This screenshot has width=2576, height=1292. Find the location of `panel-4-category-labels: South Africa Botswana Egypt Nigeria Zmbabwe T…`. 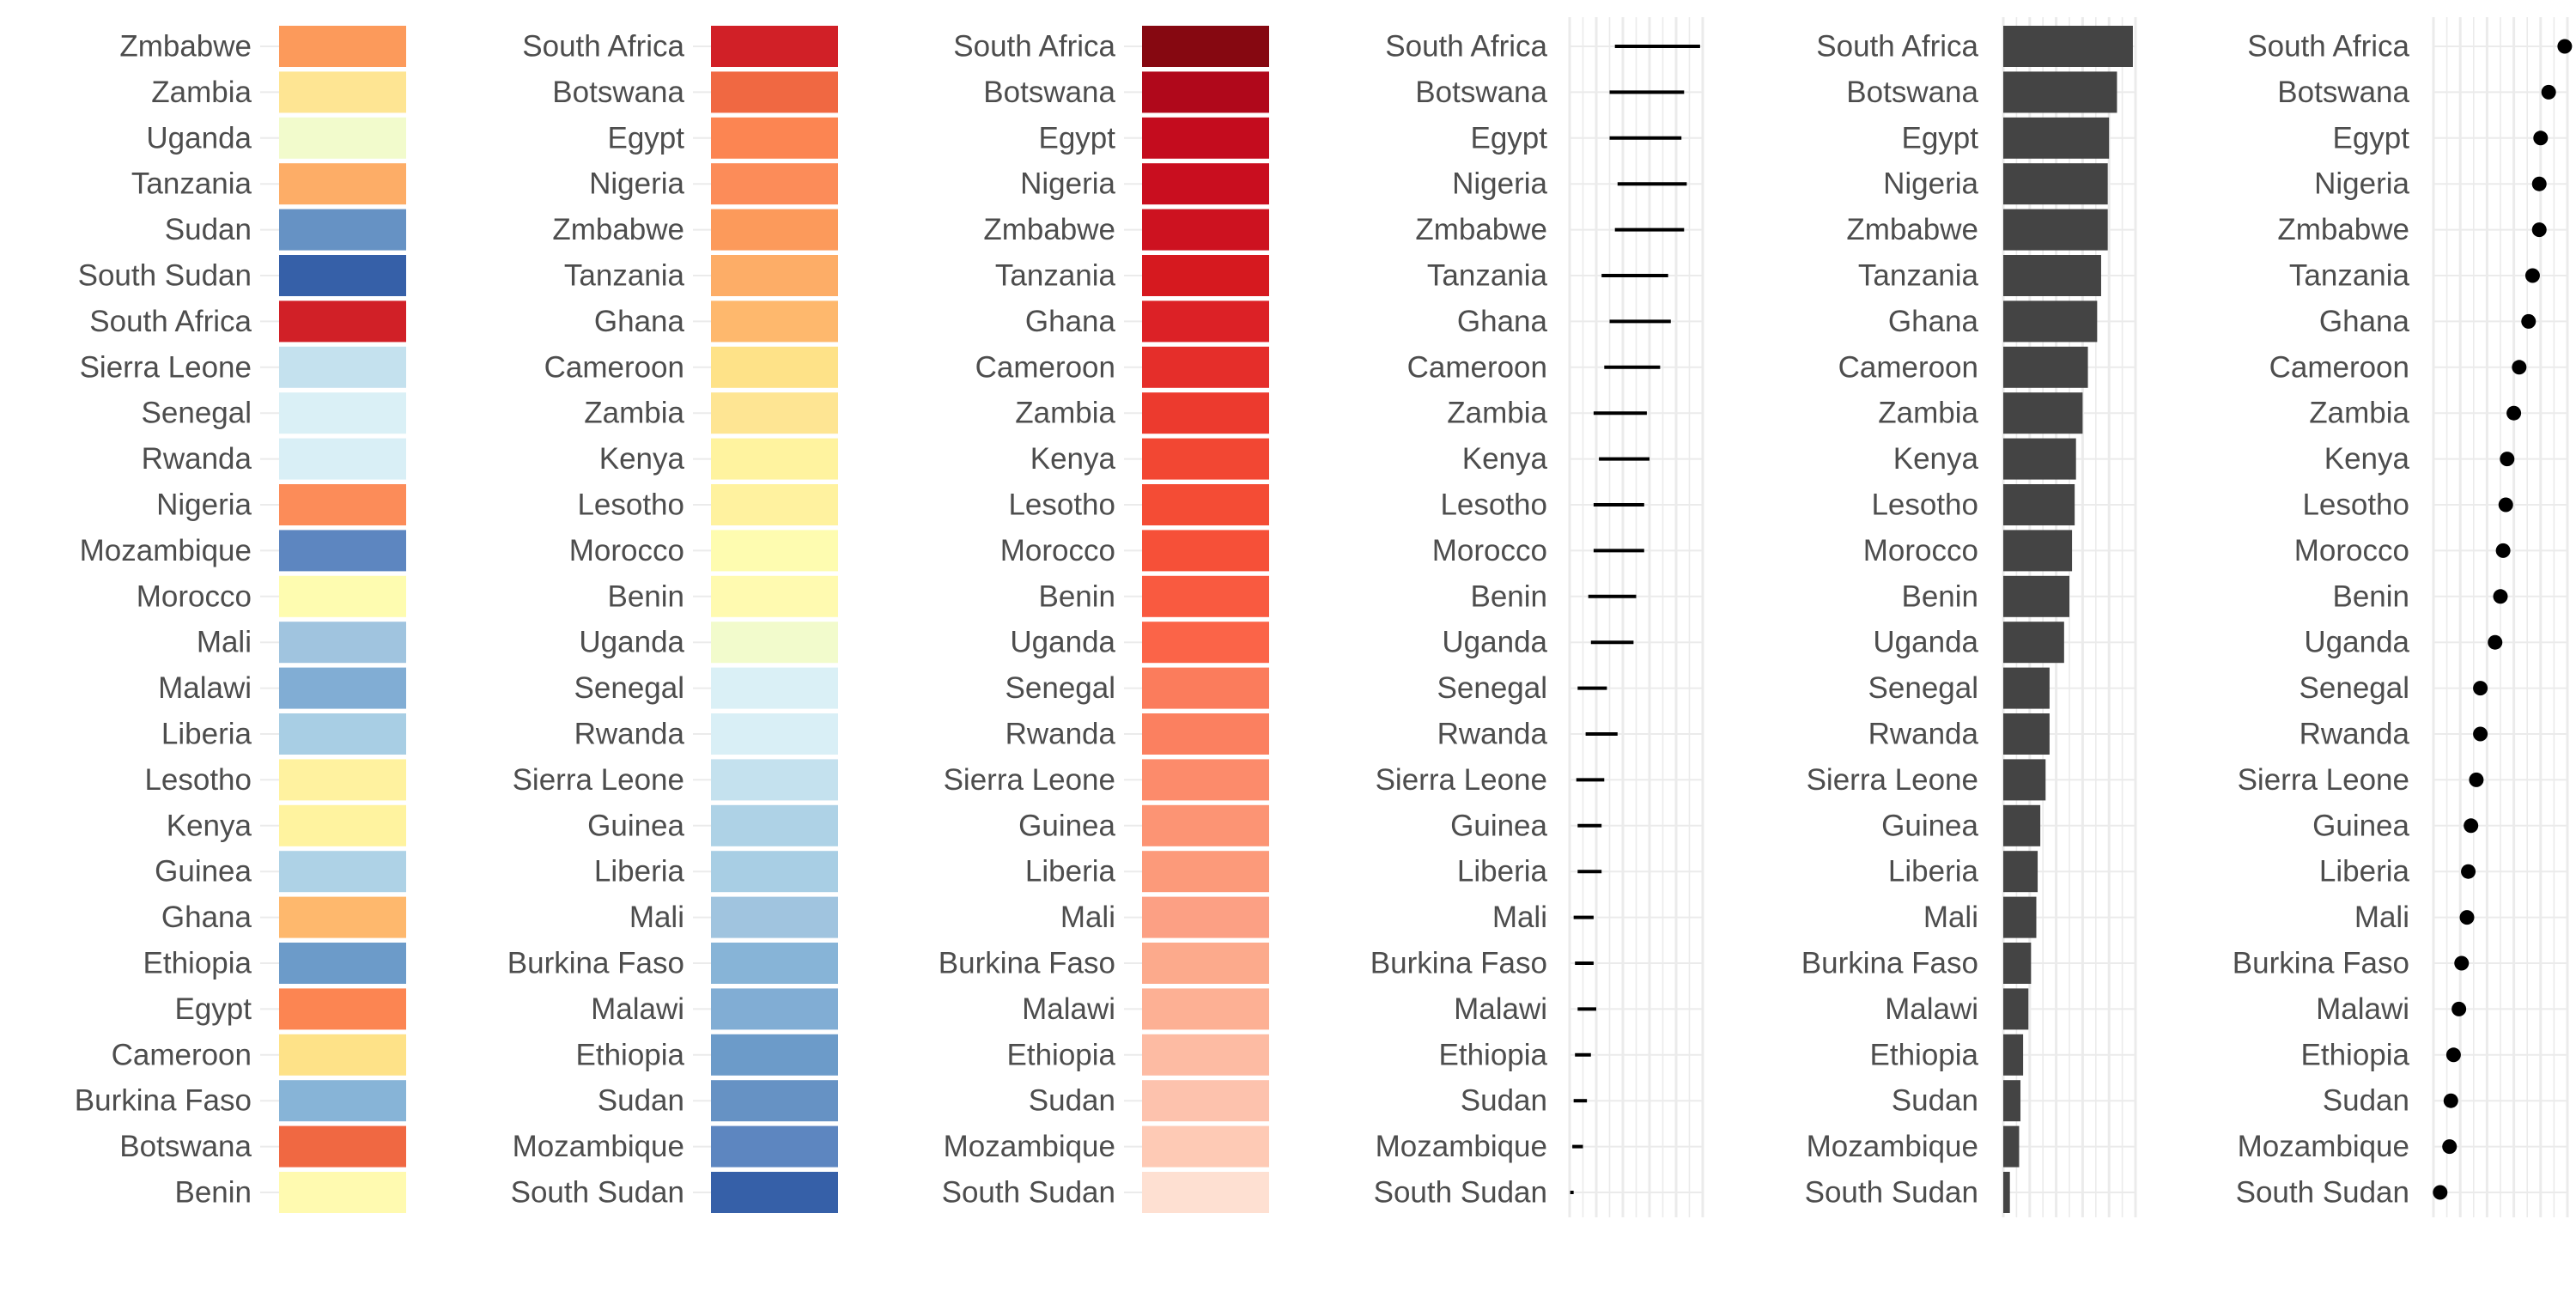

panel-4-category-labels: South Africa Botswana Egypt Nigeria Zmbabwe T… is located at coordinates (1459, 620).